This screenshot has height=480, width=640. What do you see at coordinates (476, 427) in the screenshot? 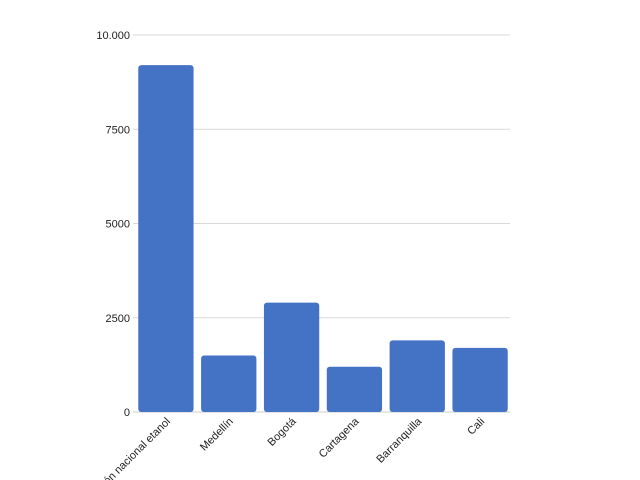
I see `x-category-label: Cali` at bounding box center [476, 427].